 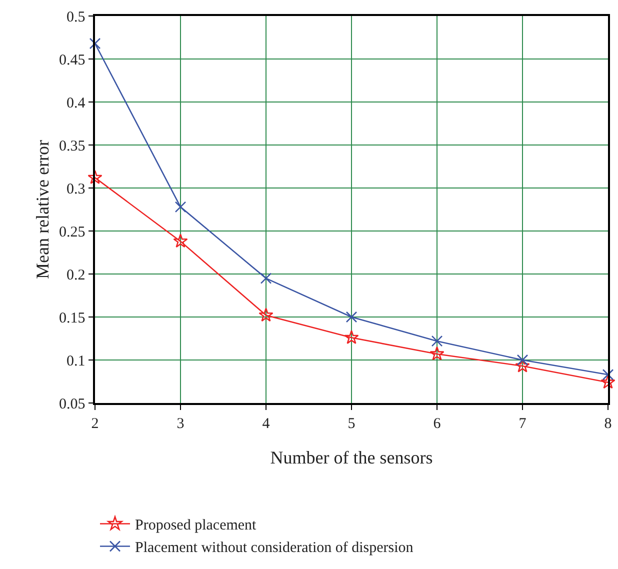 What do you see at coordinates (72, 404) in the screenshot?
I see `y-tick-label: 0.05` at bounding box center [72, 404].